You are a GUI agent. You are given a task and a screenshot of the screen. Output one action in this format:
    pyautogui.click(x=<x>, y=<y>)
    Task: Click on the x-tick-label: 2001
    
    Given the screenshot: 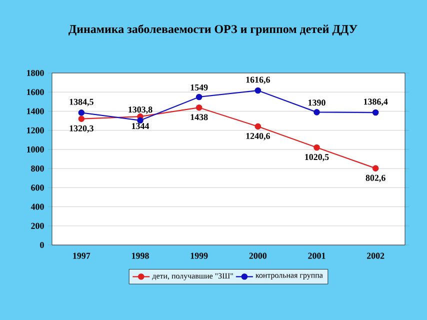 What is the action you would take?
    pyautogui.click(x=317, y=255)
    